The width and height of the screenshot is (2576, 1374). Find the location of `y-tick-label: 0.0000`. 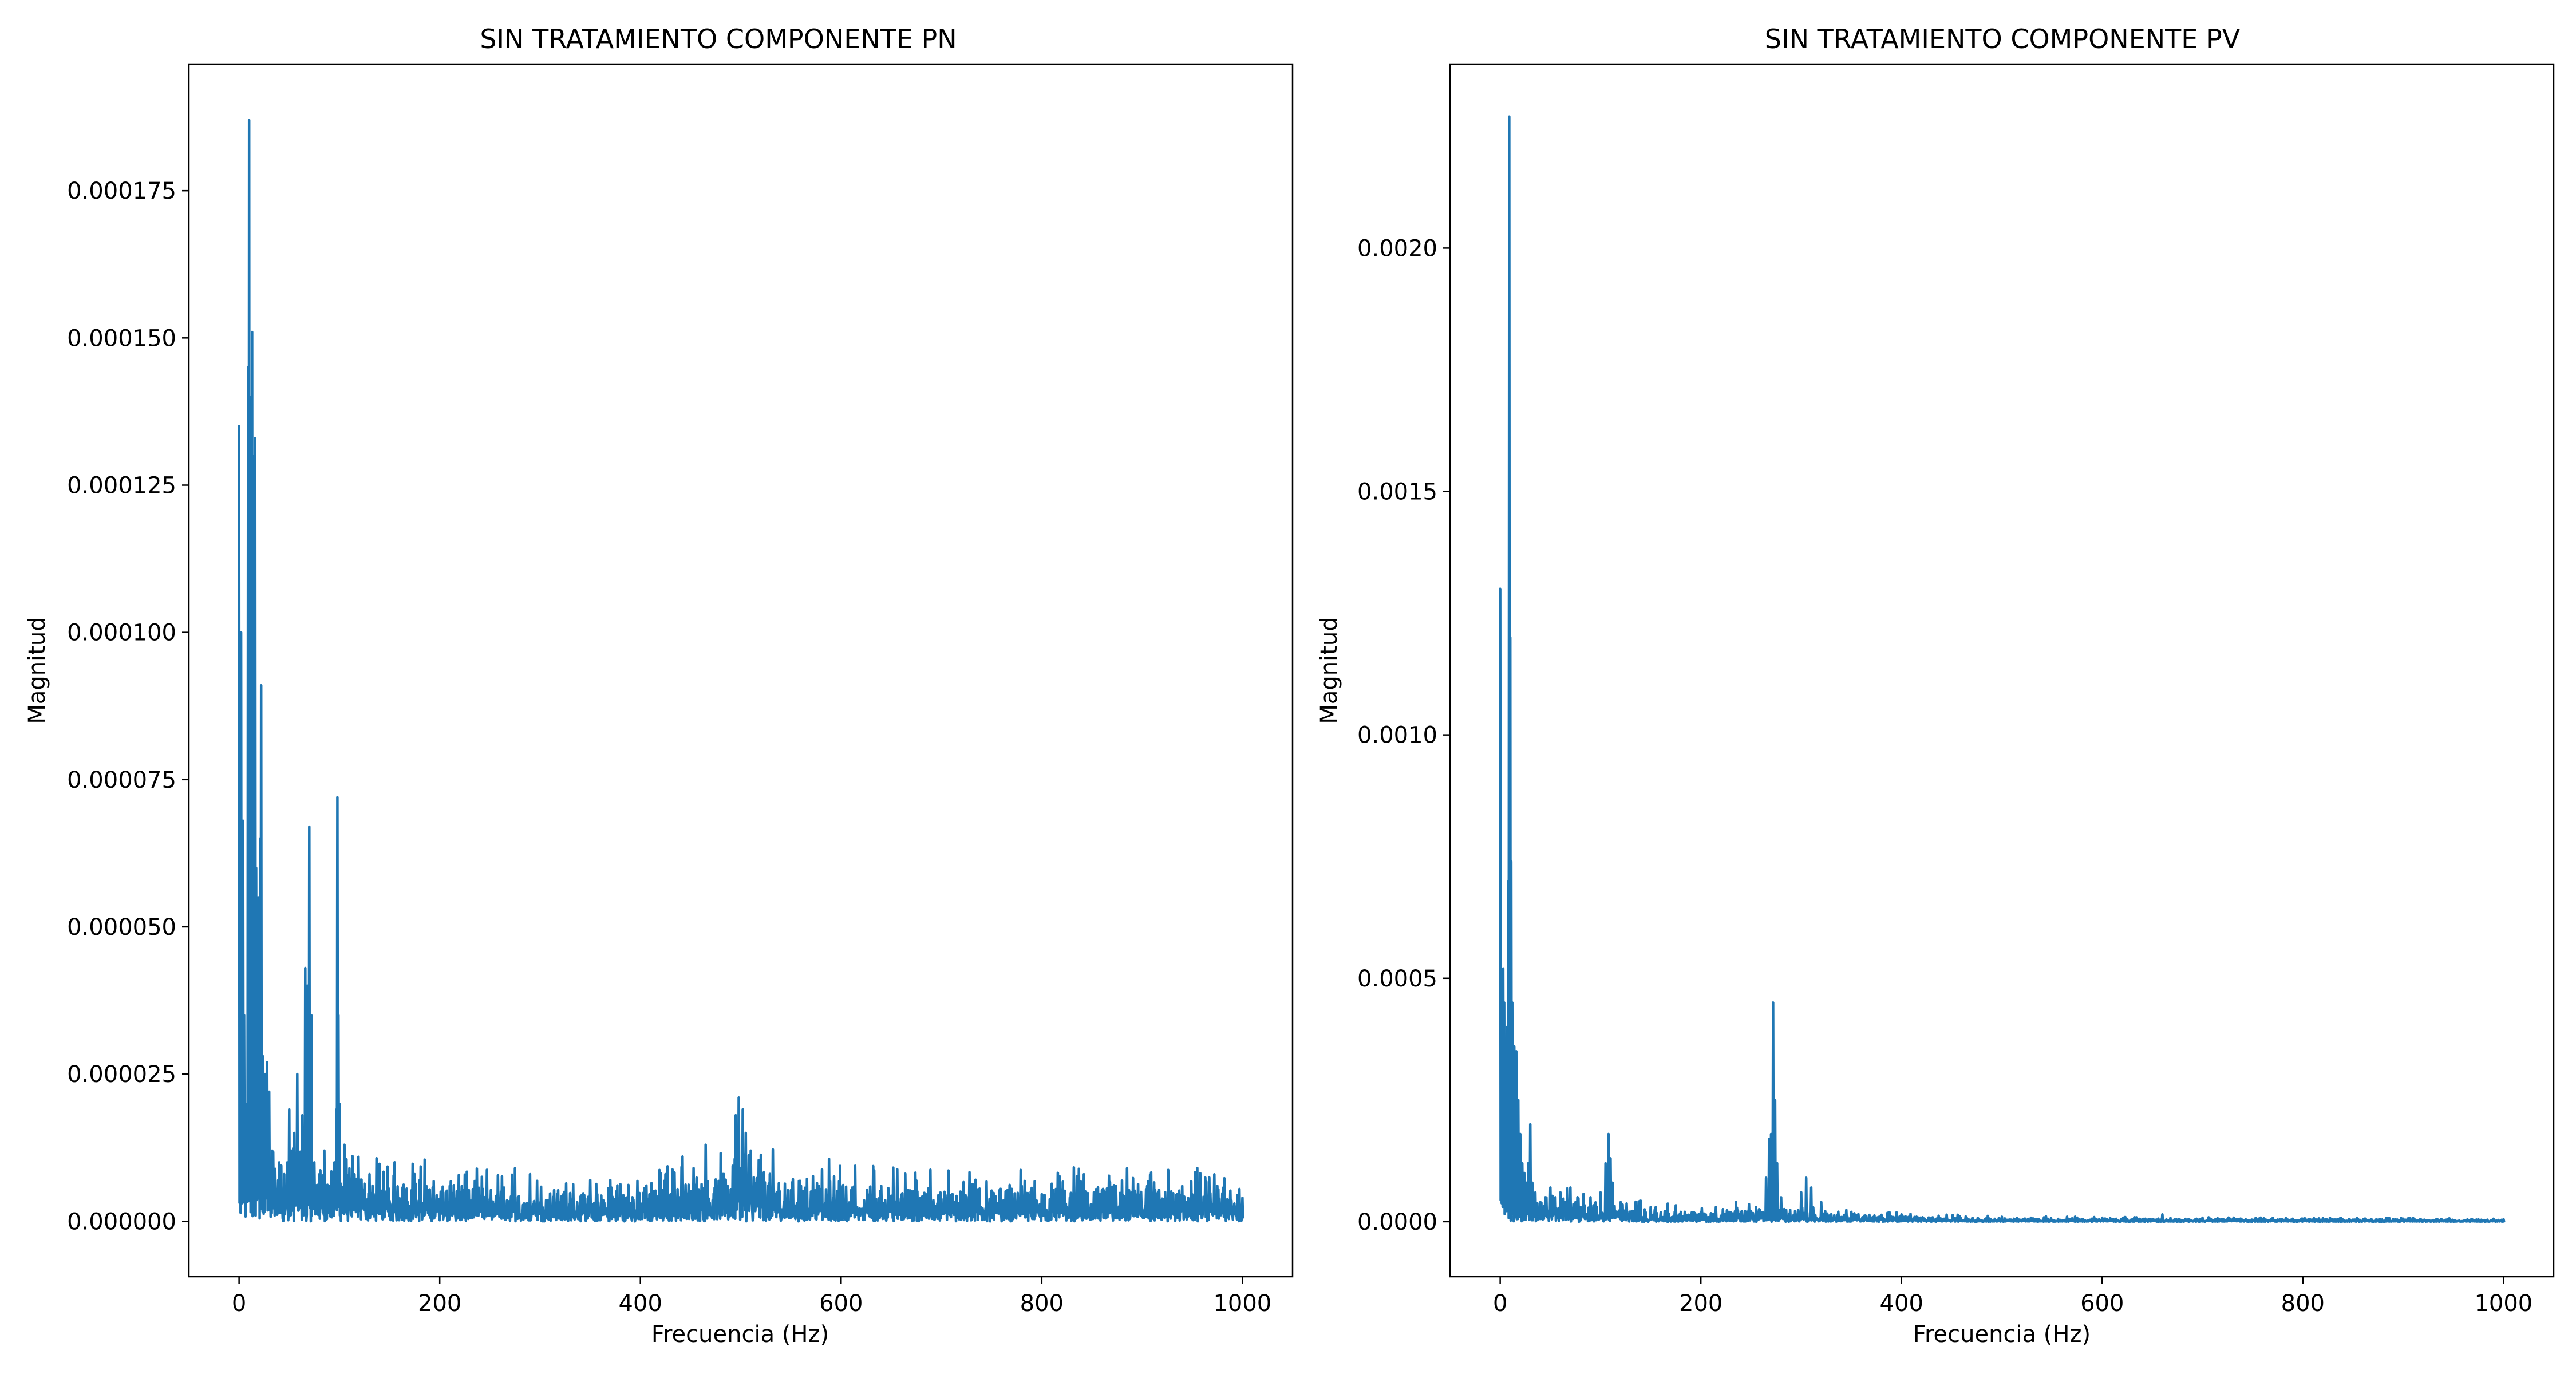

y-tick-label: 0.0000 is located at coordinates (1397, 1222).